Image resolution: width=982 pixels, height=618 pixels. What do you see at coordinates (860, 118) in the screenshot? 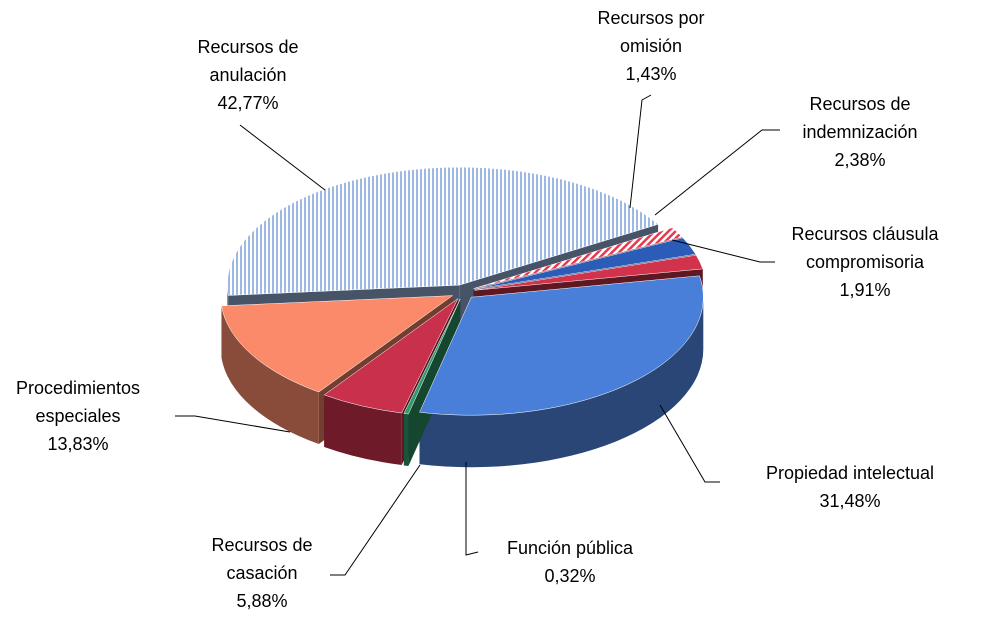
I see `category-label: Recursos de indemnización` at bounding box center [860, 118].